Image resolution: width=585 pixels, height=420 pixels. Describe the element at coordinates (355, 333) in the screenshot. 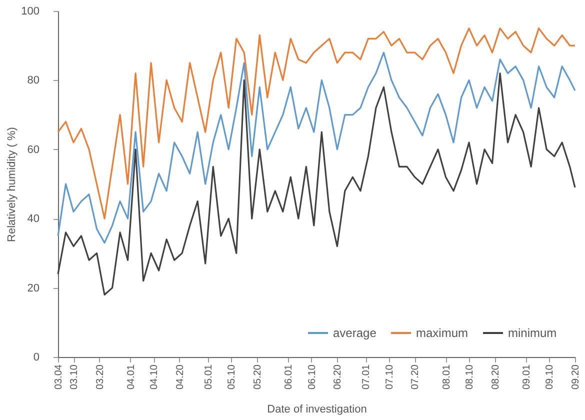

I see `legend-label: average` at that location.